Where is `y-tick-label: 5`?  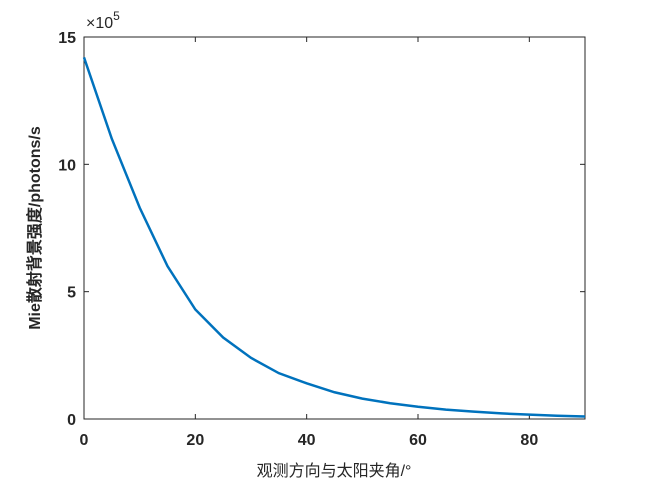
y-tick-label: 5 is located at coordinates (71, 293).